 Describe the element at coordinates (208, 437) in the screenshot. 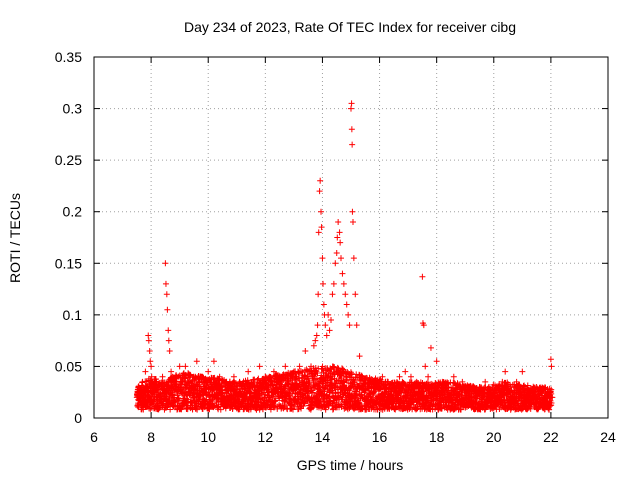

I see `x-tick-label: 10` at that location.